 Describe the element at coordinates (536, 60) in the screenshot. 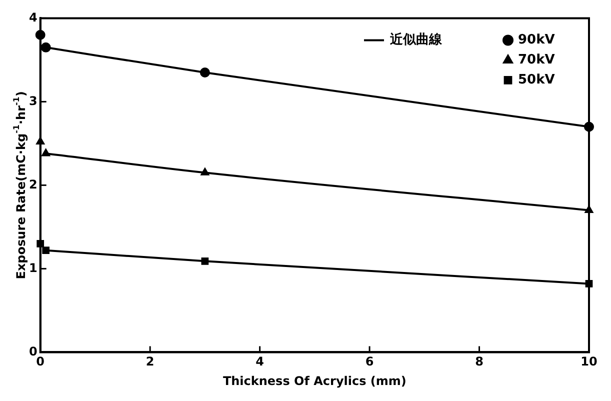

I see `legend-label: 70kV` at that location.